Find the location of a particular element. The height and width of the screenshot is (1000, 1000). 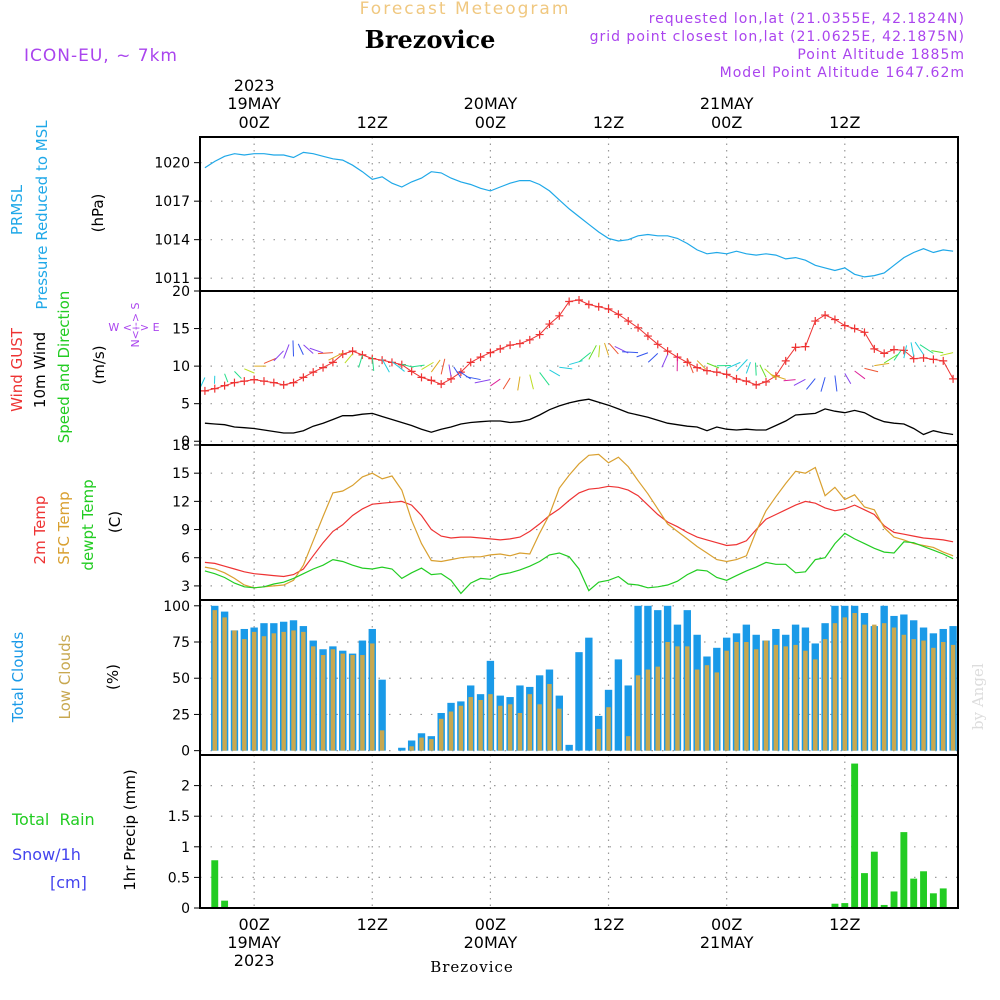

temp-2m-label: 2m Temp is located at coordinates (40, 530).